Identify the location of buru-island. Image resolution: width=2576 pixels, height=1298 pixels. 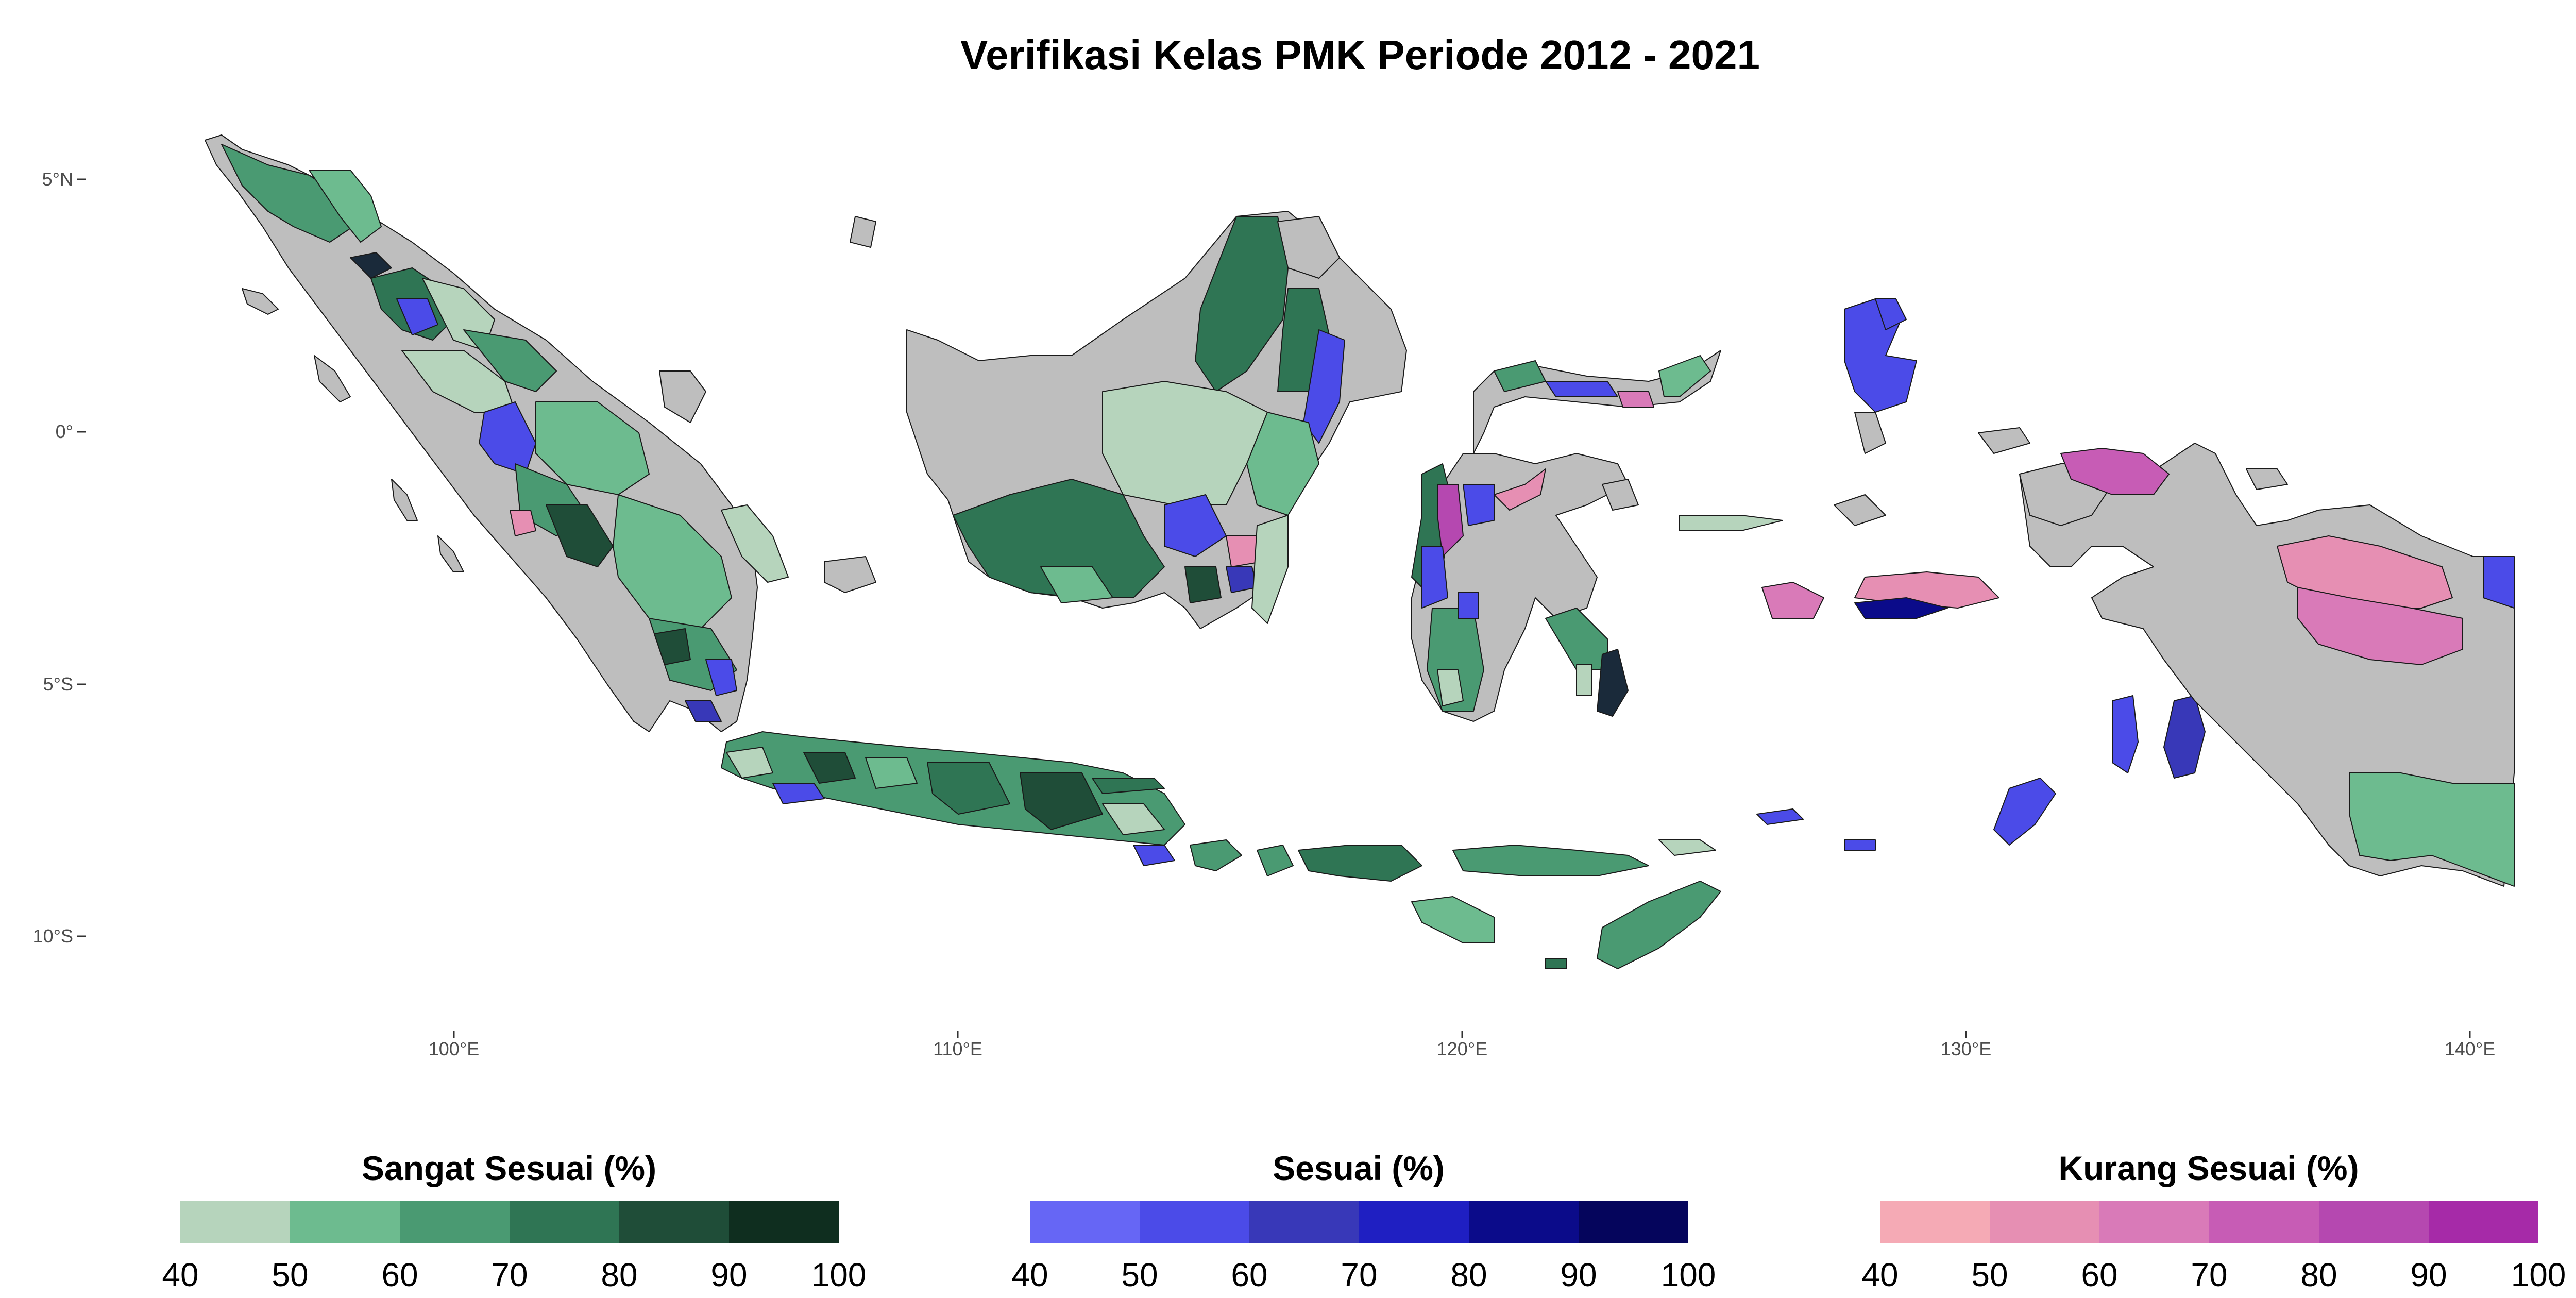
(1860, 510).